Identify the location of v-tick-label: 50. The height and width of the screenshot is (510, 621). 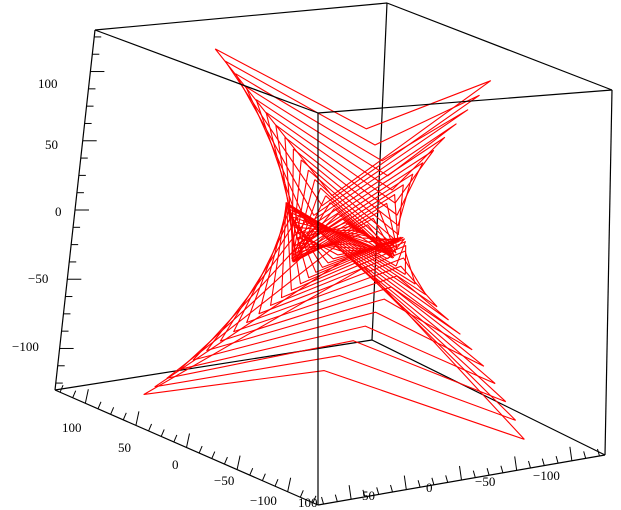
(51, 144).